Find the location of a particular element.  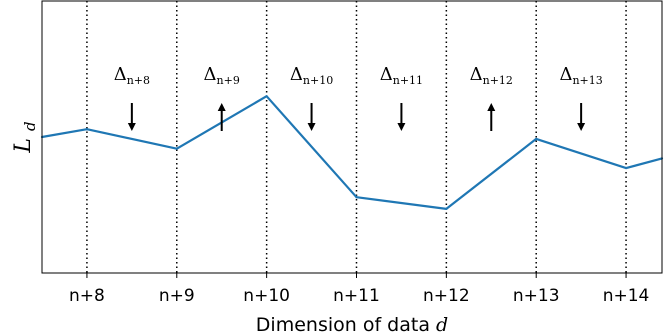

delta-annotation-n+8: Δn+8 is located at coordinates (132, 97).